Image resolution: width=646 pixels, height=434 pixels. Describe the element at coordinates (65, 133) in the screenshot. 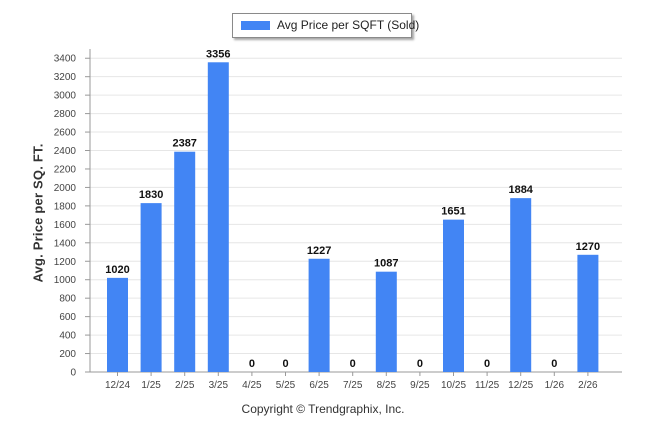

I see `y-tick-label: 2600` at that location.